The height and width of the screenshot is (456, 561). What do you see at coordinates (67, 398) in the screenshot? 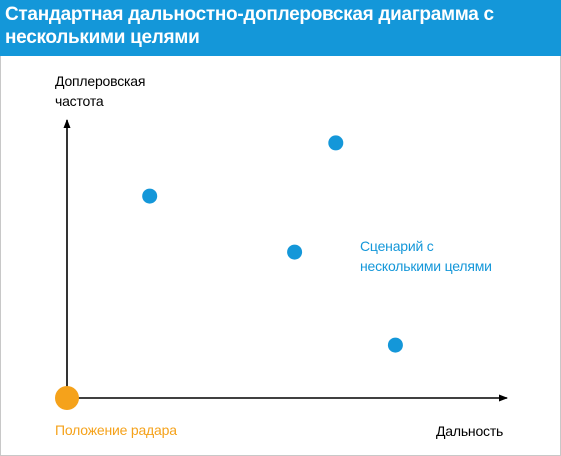
I see `radar-marker` at bounding box center [67, 398].